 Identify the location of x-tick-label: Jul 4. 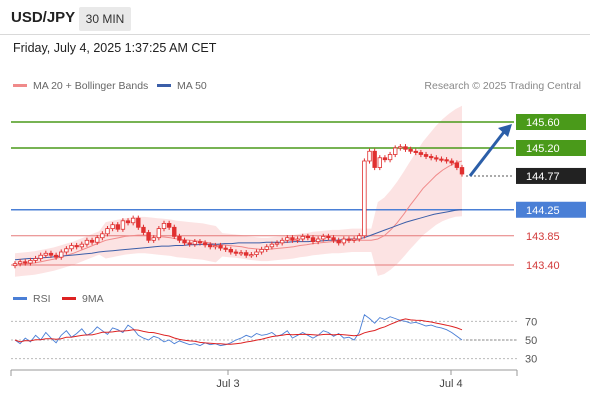
(450, 384).